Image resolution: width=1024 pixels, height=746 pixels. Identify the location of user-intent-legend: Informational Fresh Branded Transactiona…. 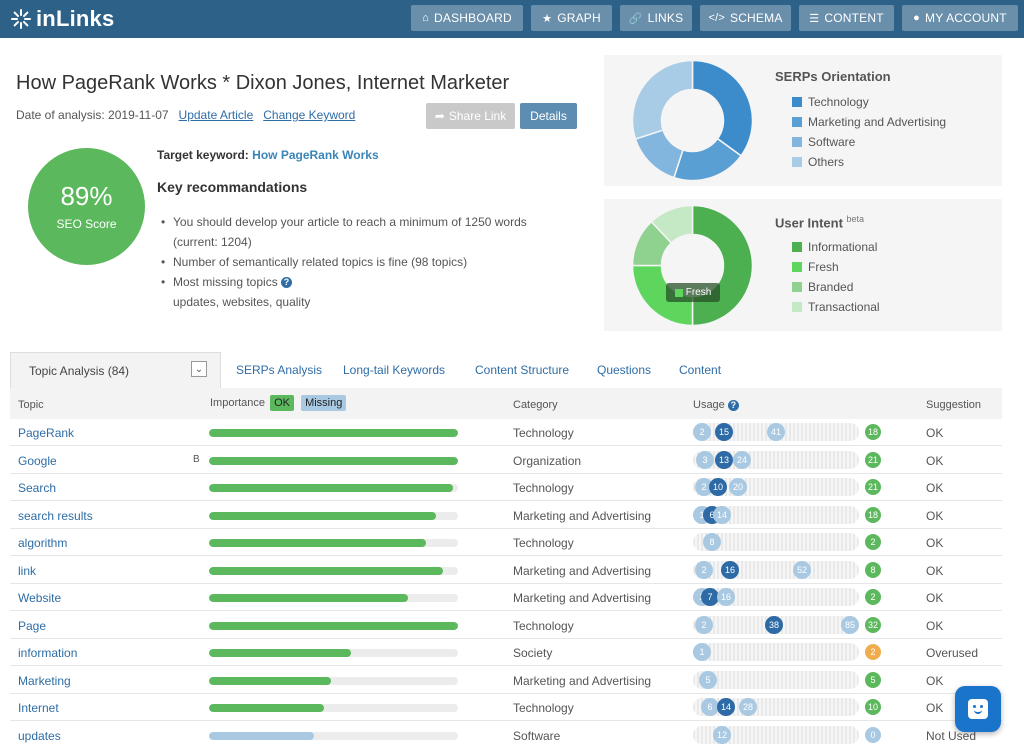
(836, 277).